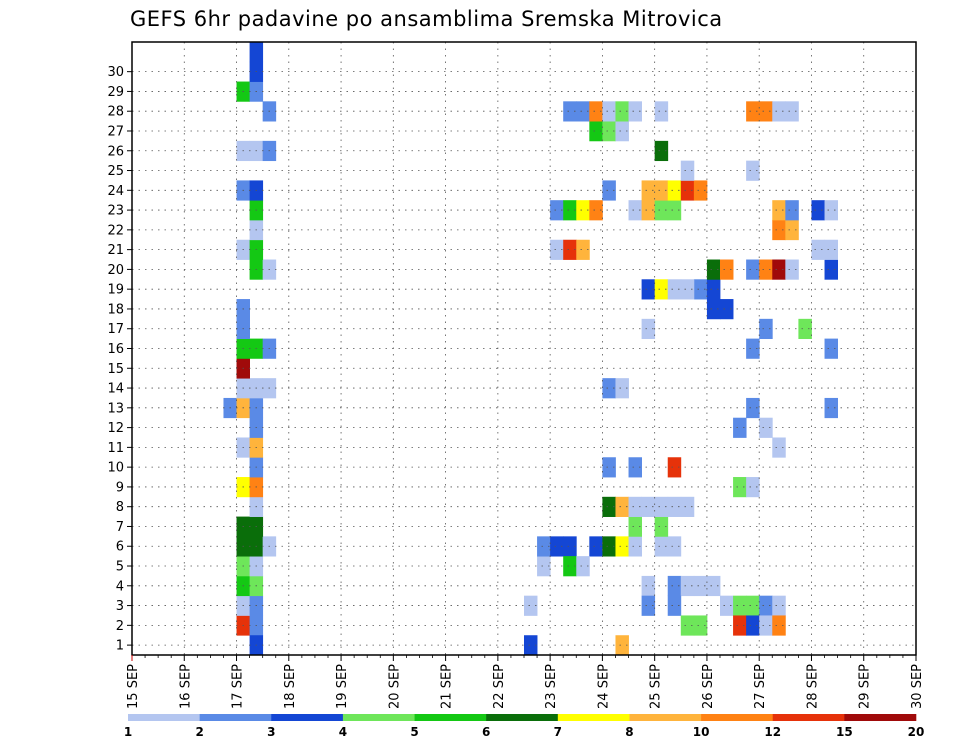 The width and height of the screenshot is (960, 742). I want to click on legend-tick-label: 5, so click(414, 732).